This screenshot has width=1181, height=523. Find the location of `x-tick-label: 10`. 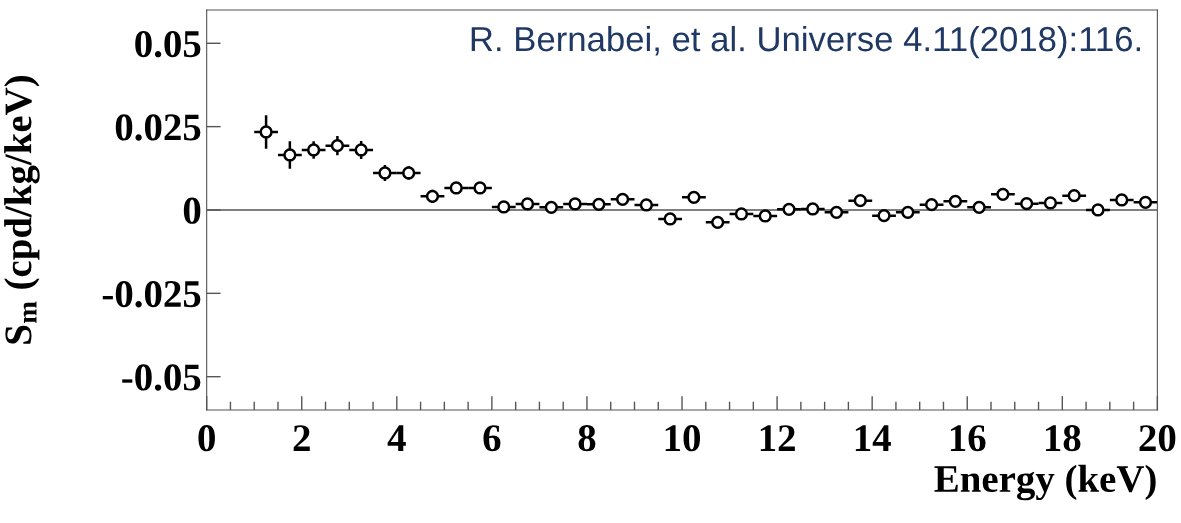

x-tick-label: 10 is located at coordinates (682, 438).